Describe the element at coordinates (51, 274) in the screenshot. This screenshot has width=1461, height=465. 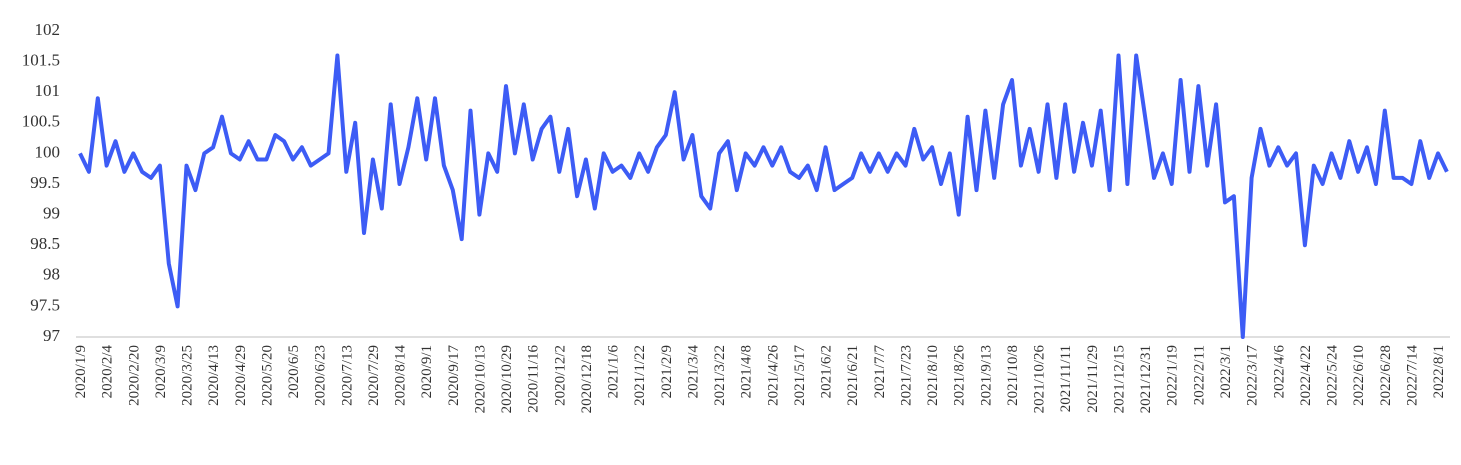
I see `y-tick-label: 98` at that location.